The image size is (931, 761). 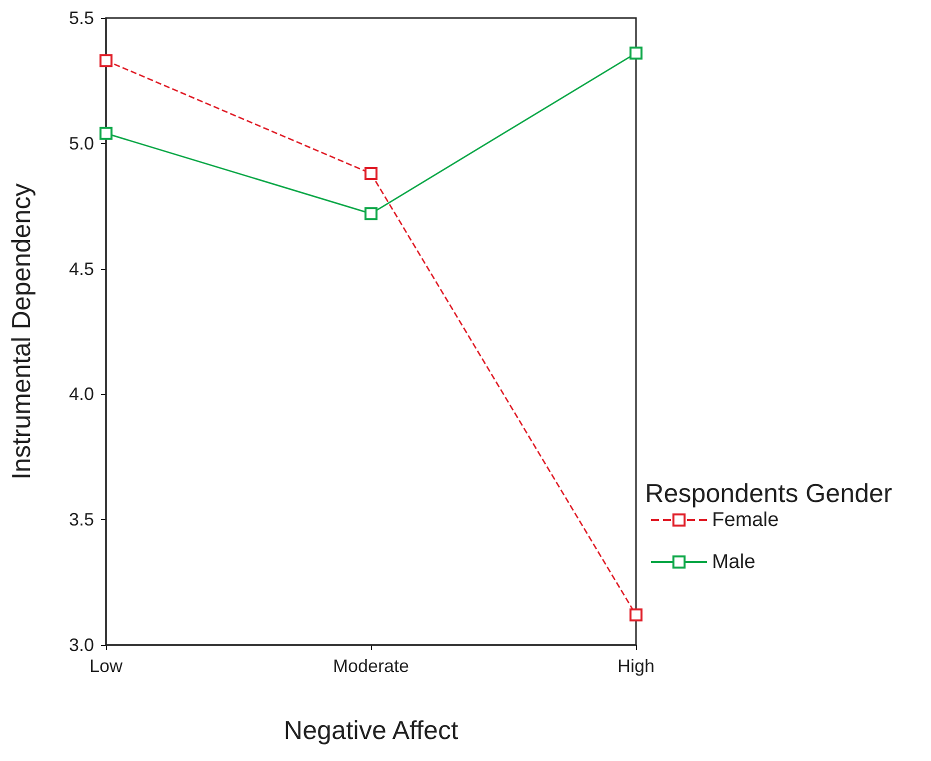 What do you see at coordinates (21, 331) in the screenshot?
I see `y-axis-title: Instrumental Dependency` at bounding box center [21, 331].